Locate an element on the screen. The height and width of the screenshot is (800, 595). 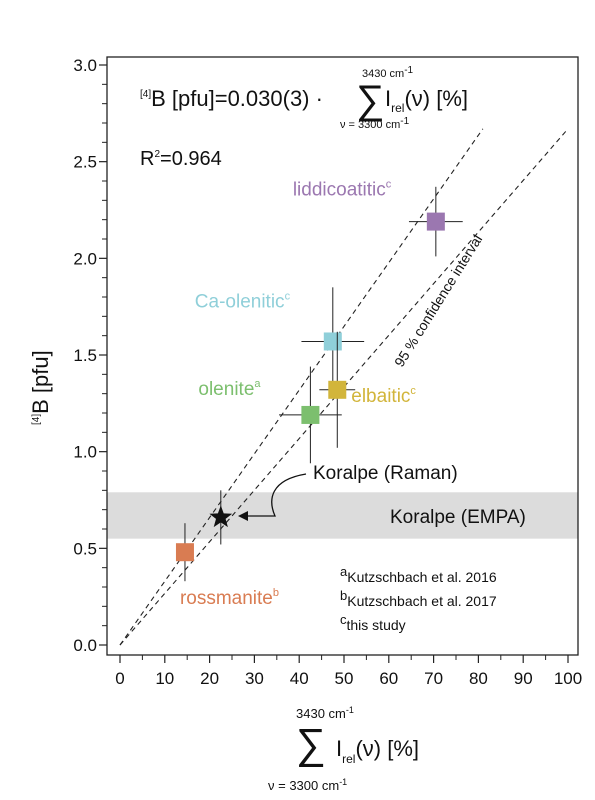
y-tick-label: 2.0 is located at coordinates (85, 258).